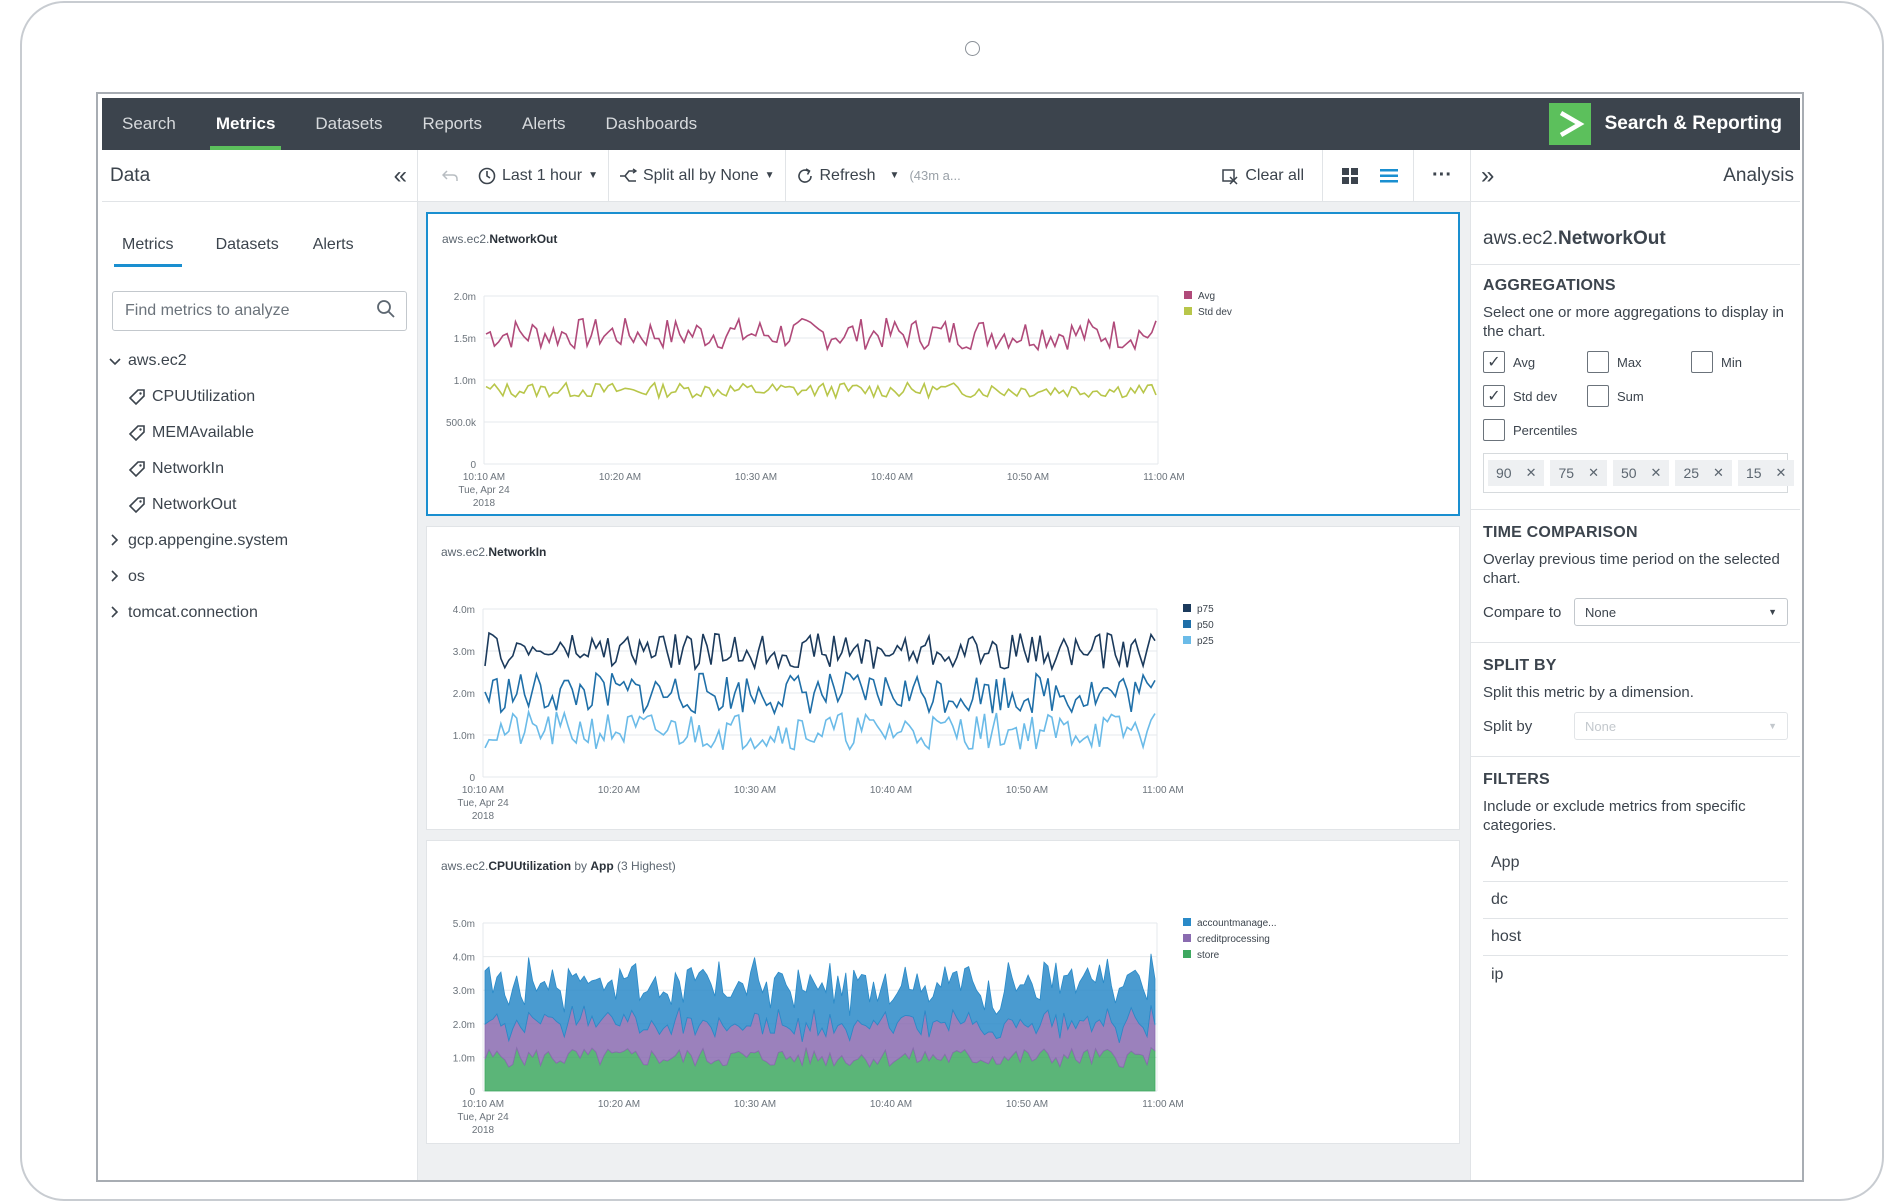  I want to click on tree-group-aws-ec2: aws.ec2, so click(259, 361).